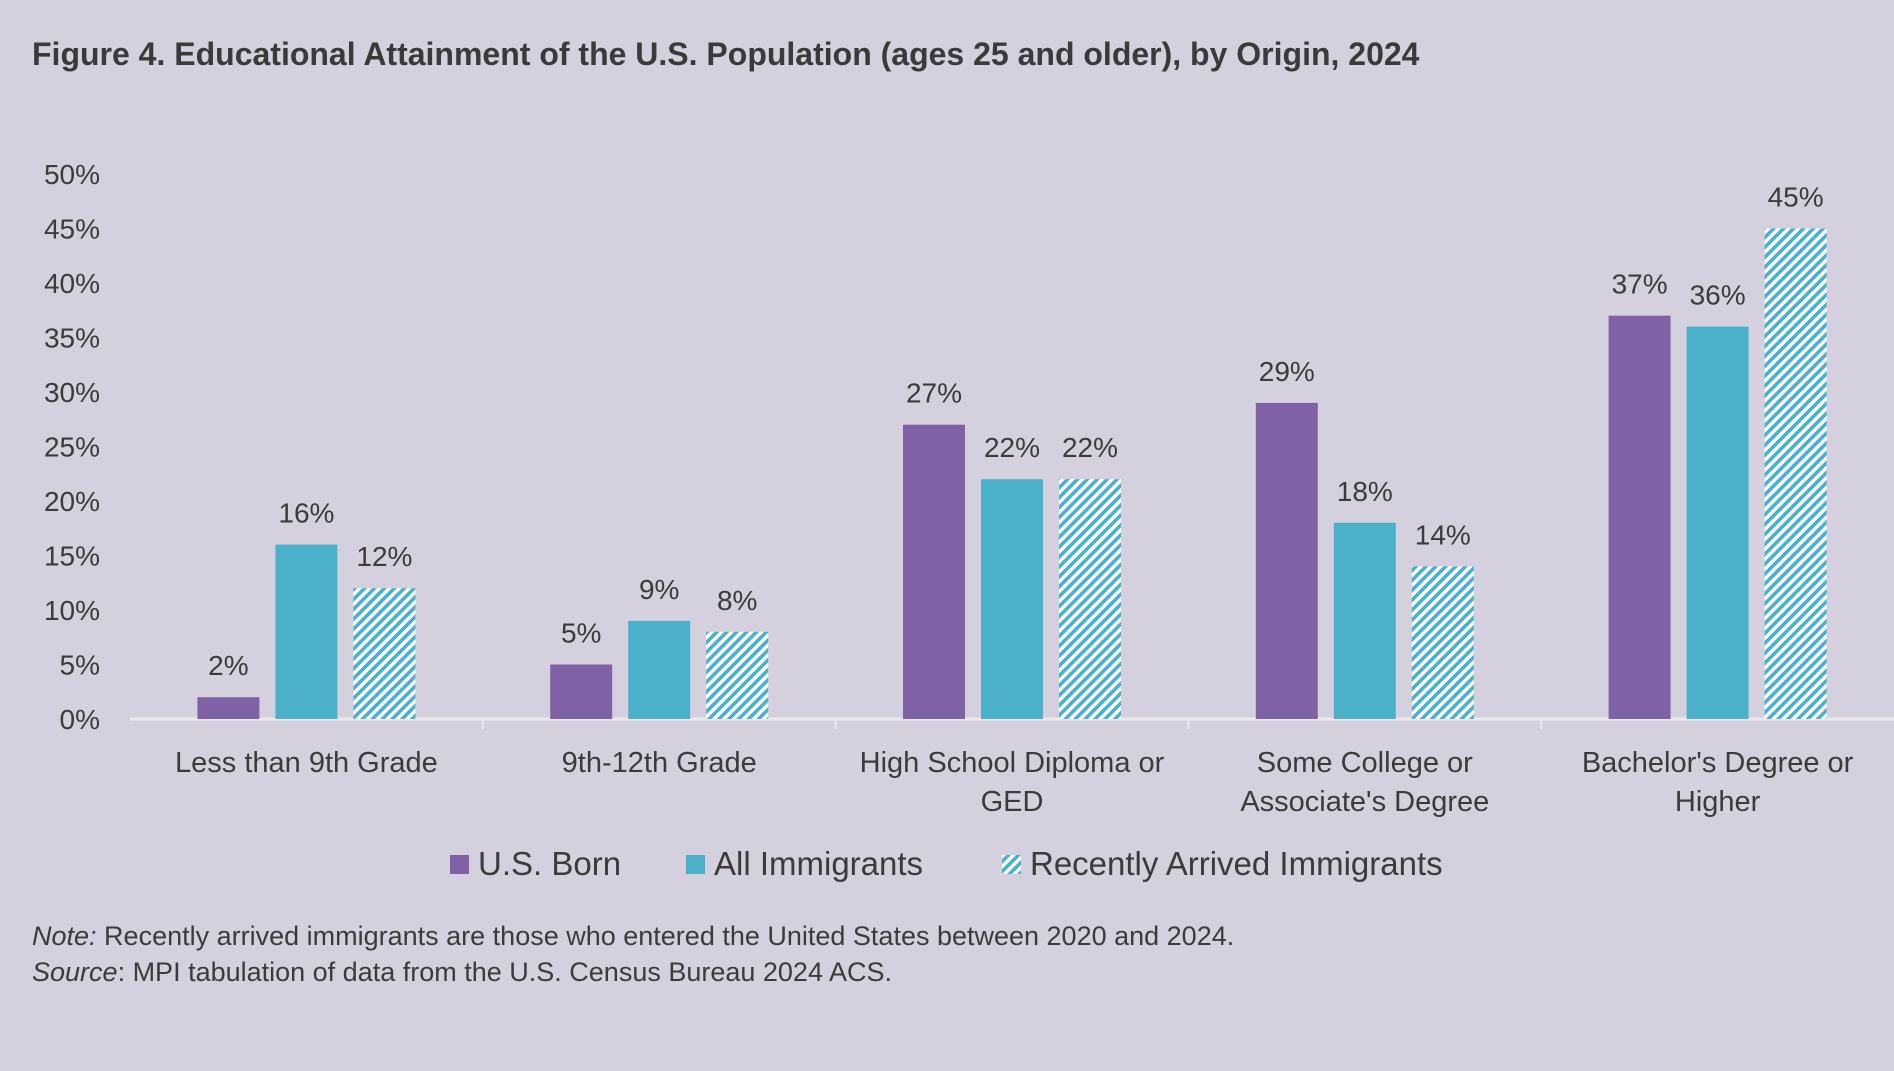 Image resolution: width=1894 pixels, height=1071 pixels. I want to click on x-tick-label: Less than 9th Grade, so click(306, 763).